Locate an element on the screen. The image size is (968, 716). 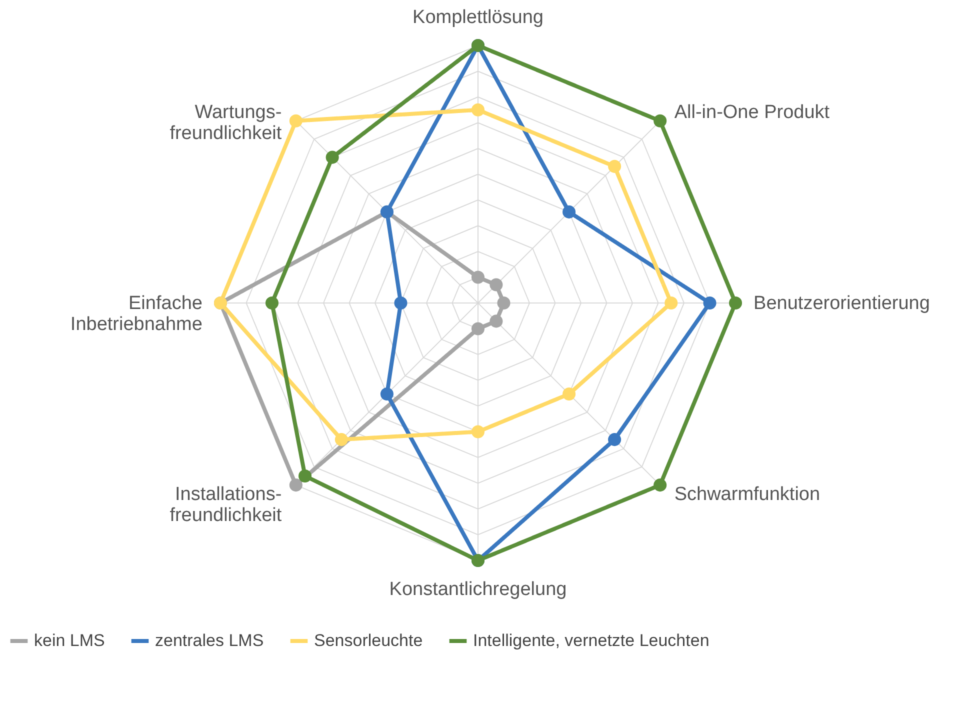
spoke-label: Einfache Inbetriebnahme is located at coordinates (136, 313).